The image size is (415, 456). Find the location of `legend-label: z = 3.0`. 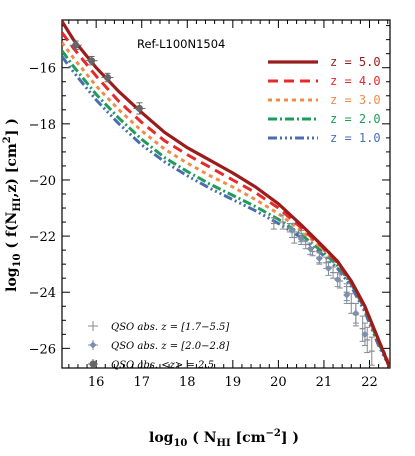

legend-label: z = 3.0 is located at coordinates (355, 100).